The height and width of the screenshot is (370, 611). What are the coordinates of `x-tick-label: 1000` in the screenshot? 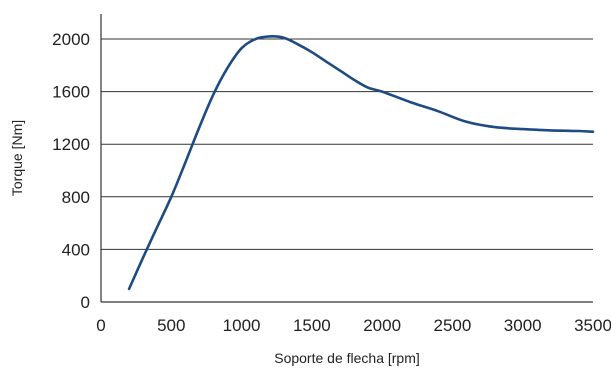 It's located at (242, 325).